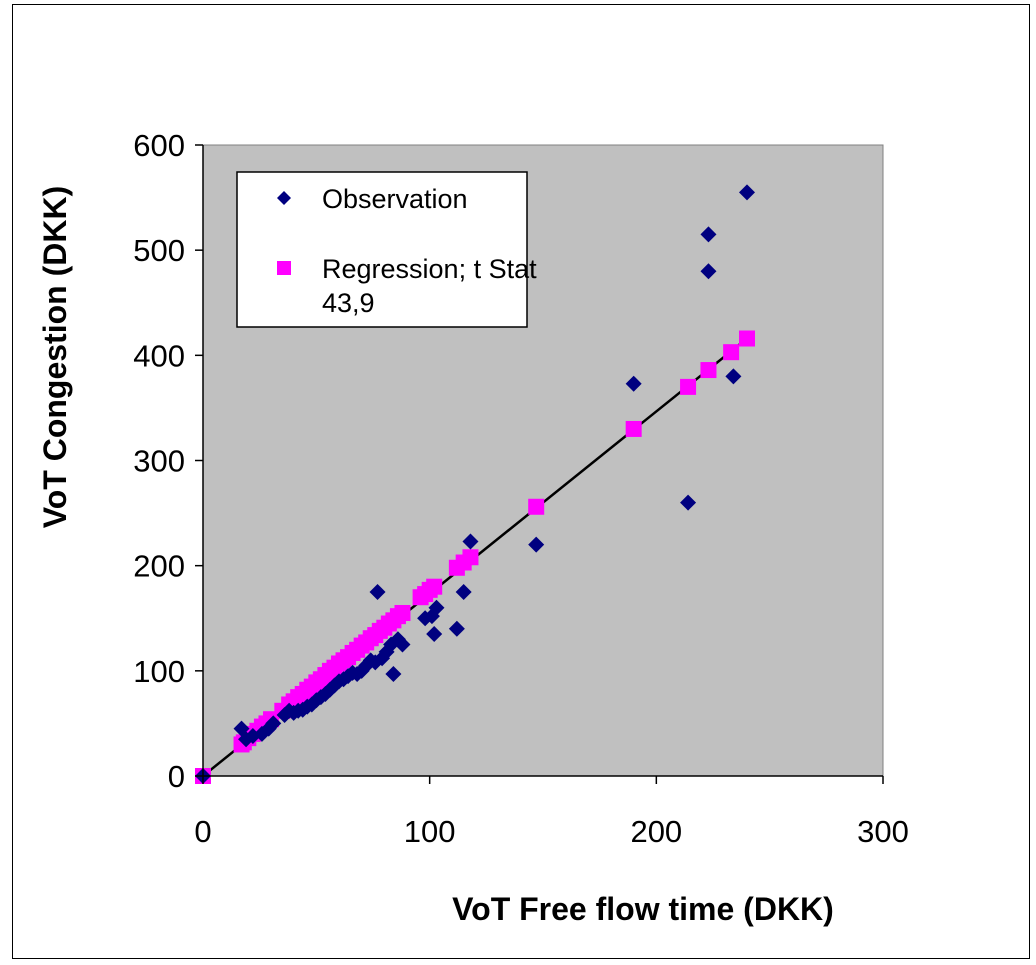 The height and width of the screenshot is (965, 1036). What do you see at coordinates (883, 831) in the screenshot?
I see `x-tick-label: 300` at bounding box center [883, 831].